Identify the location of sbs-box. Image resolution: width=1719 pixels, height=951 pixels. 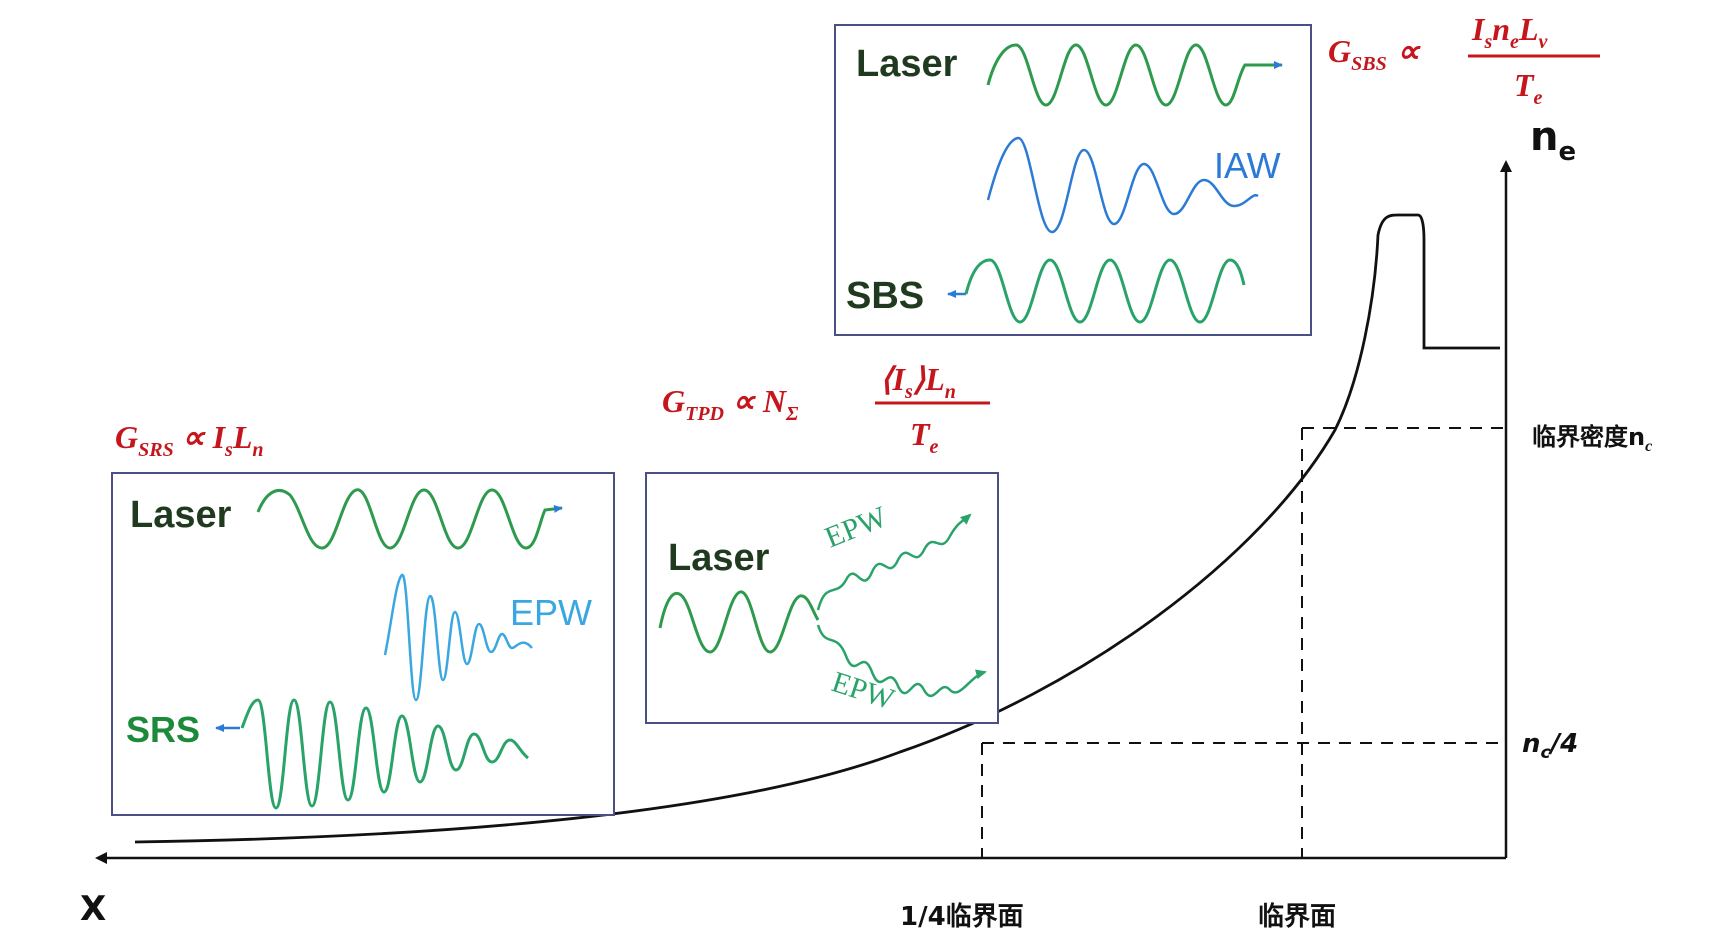
(1073, 180).